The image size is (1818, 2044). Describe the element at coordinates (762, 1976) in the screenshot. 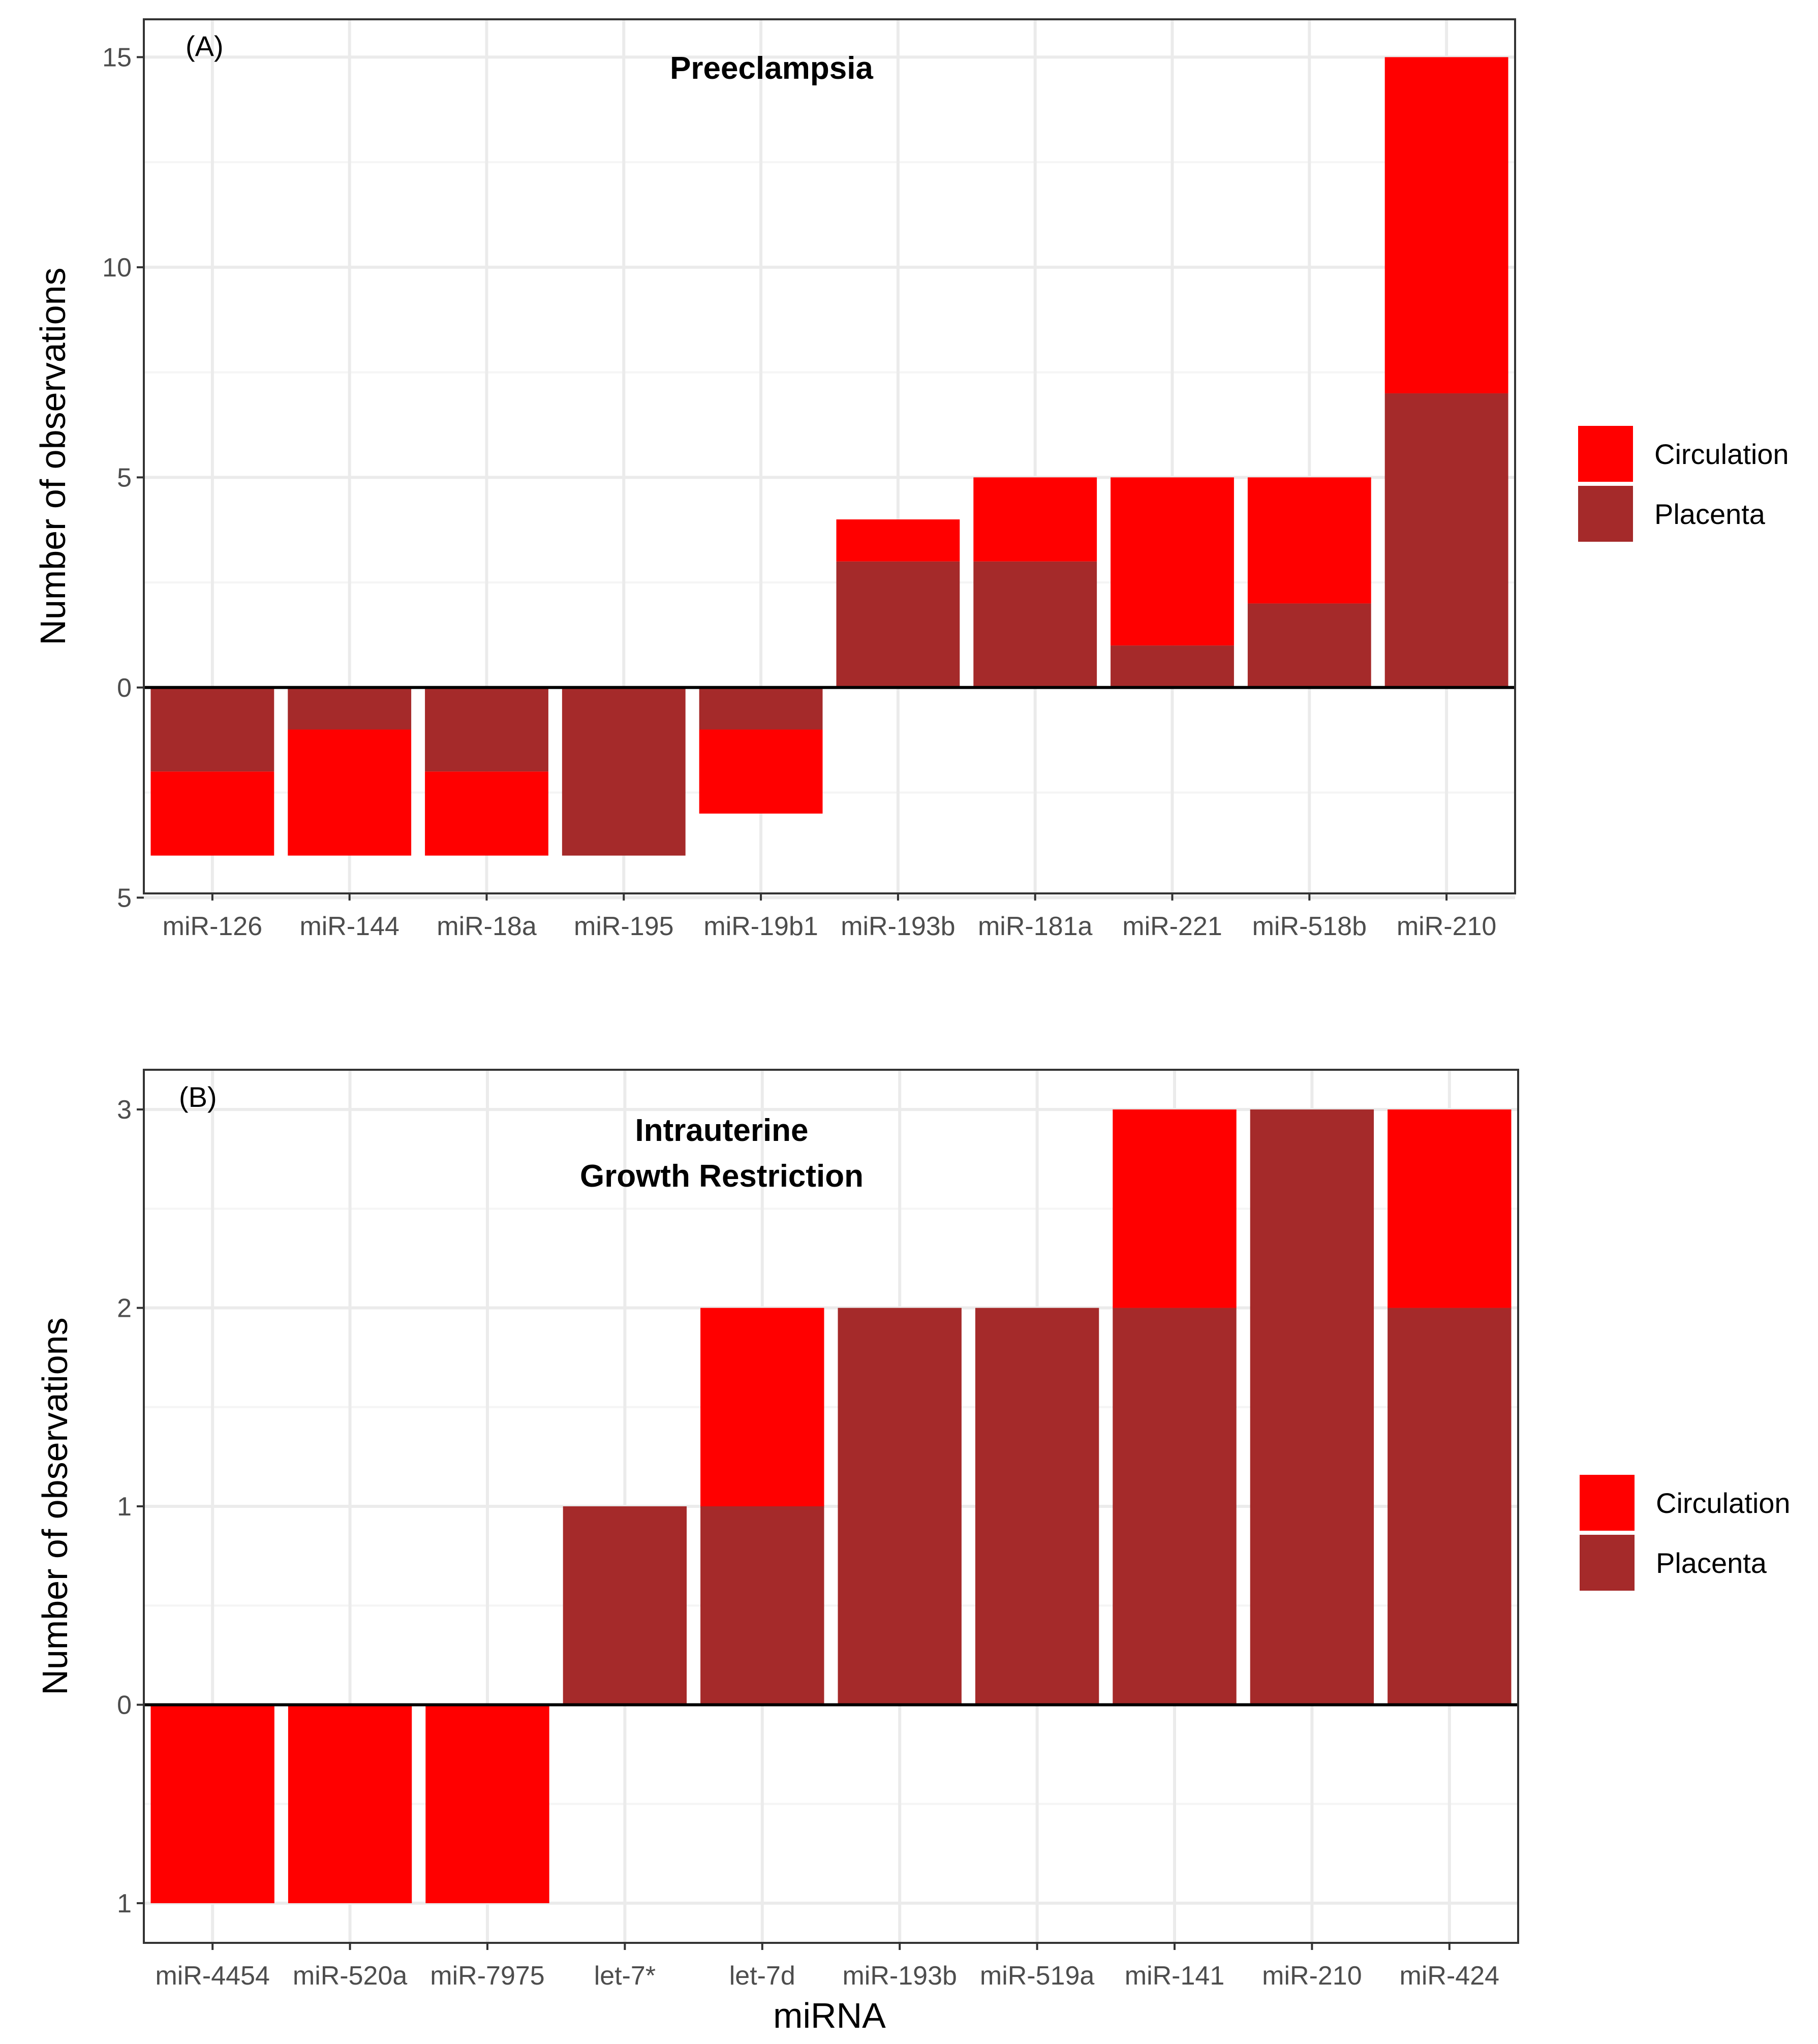

I see `x-tick-label: let-7d` at that location.